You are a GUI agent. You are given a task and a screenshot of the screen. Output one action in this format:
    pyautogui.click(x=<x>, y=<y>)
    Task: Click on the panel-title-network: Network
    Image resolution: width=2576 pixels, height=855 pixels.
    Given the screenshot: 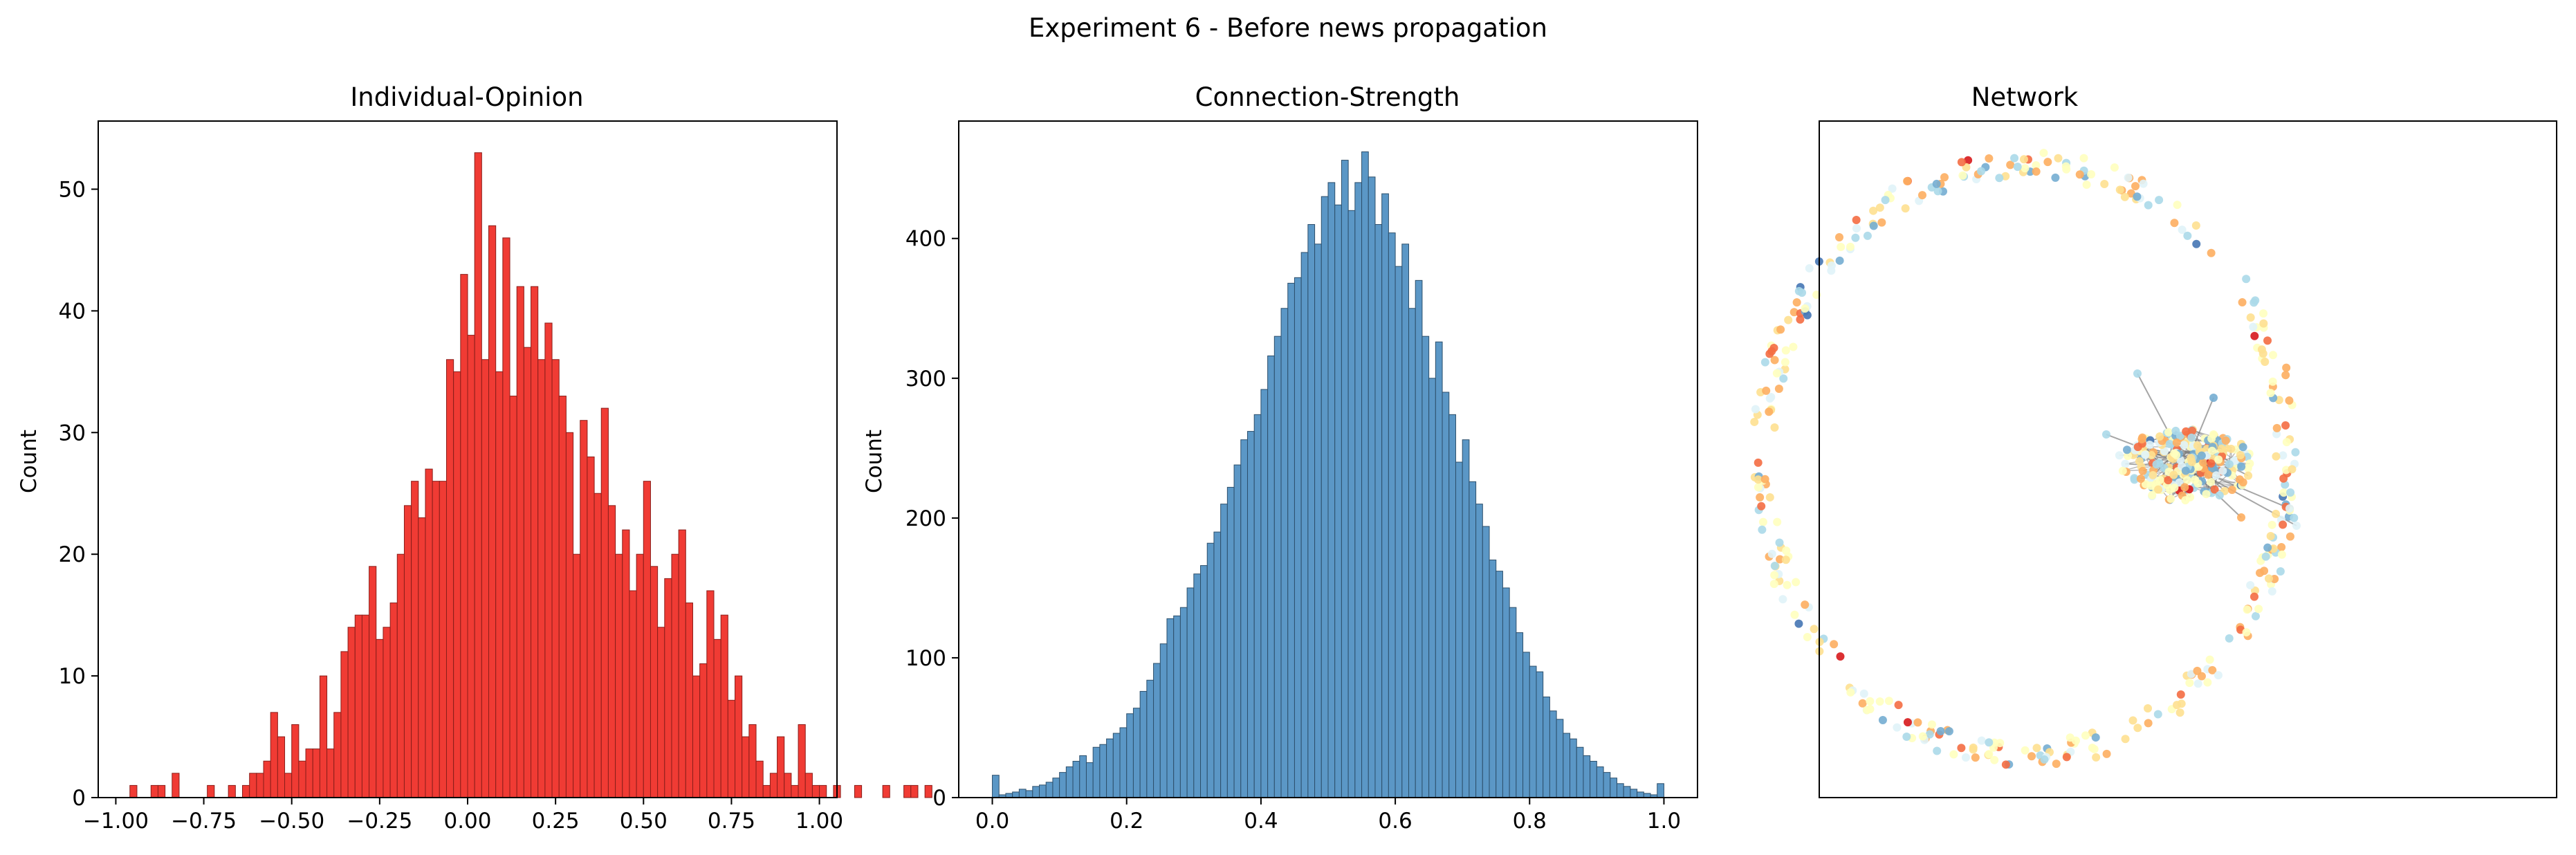 What is the action you would take?
    pyautogui.click(x=2025, y=97)
    